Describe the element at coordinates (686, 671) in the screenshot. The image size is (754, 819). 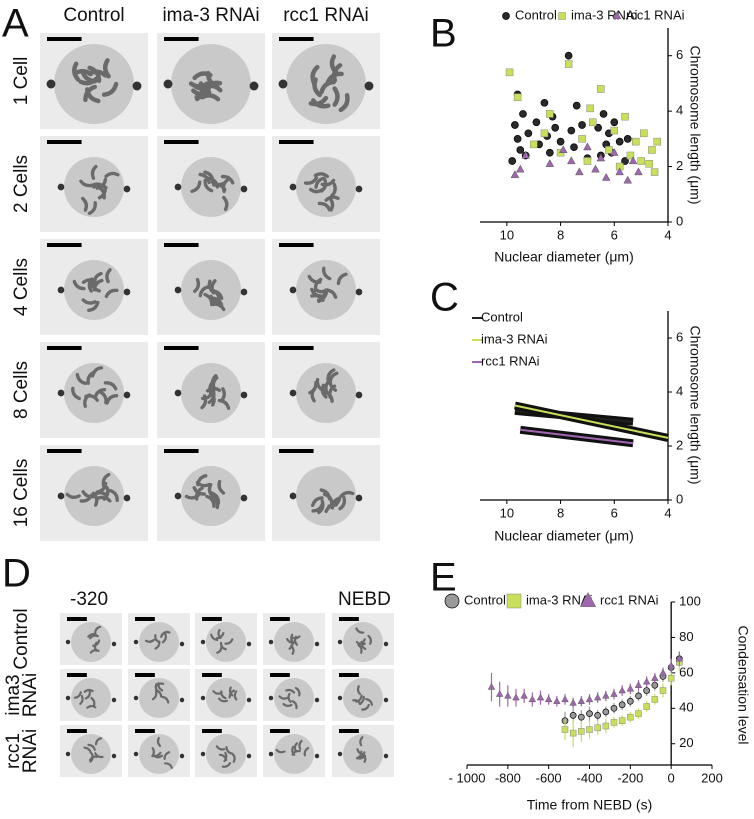
I see `y-tick-label: 60` at that location.